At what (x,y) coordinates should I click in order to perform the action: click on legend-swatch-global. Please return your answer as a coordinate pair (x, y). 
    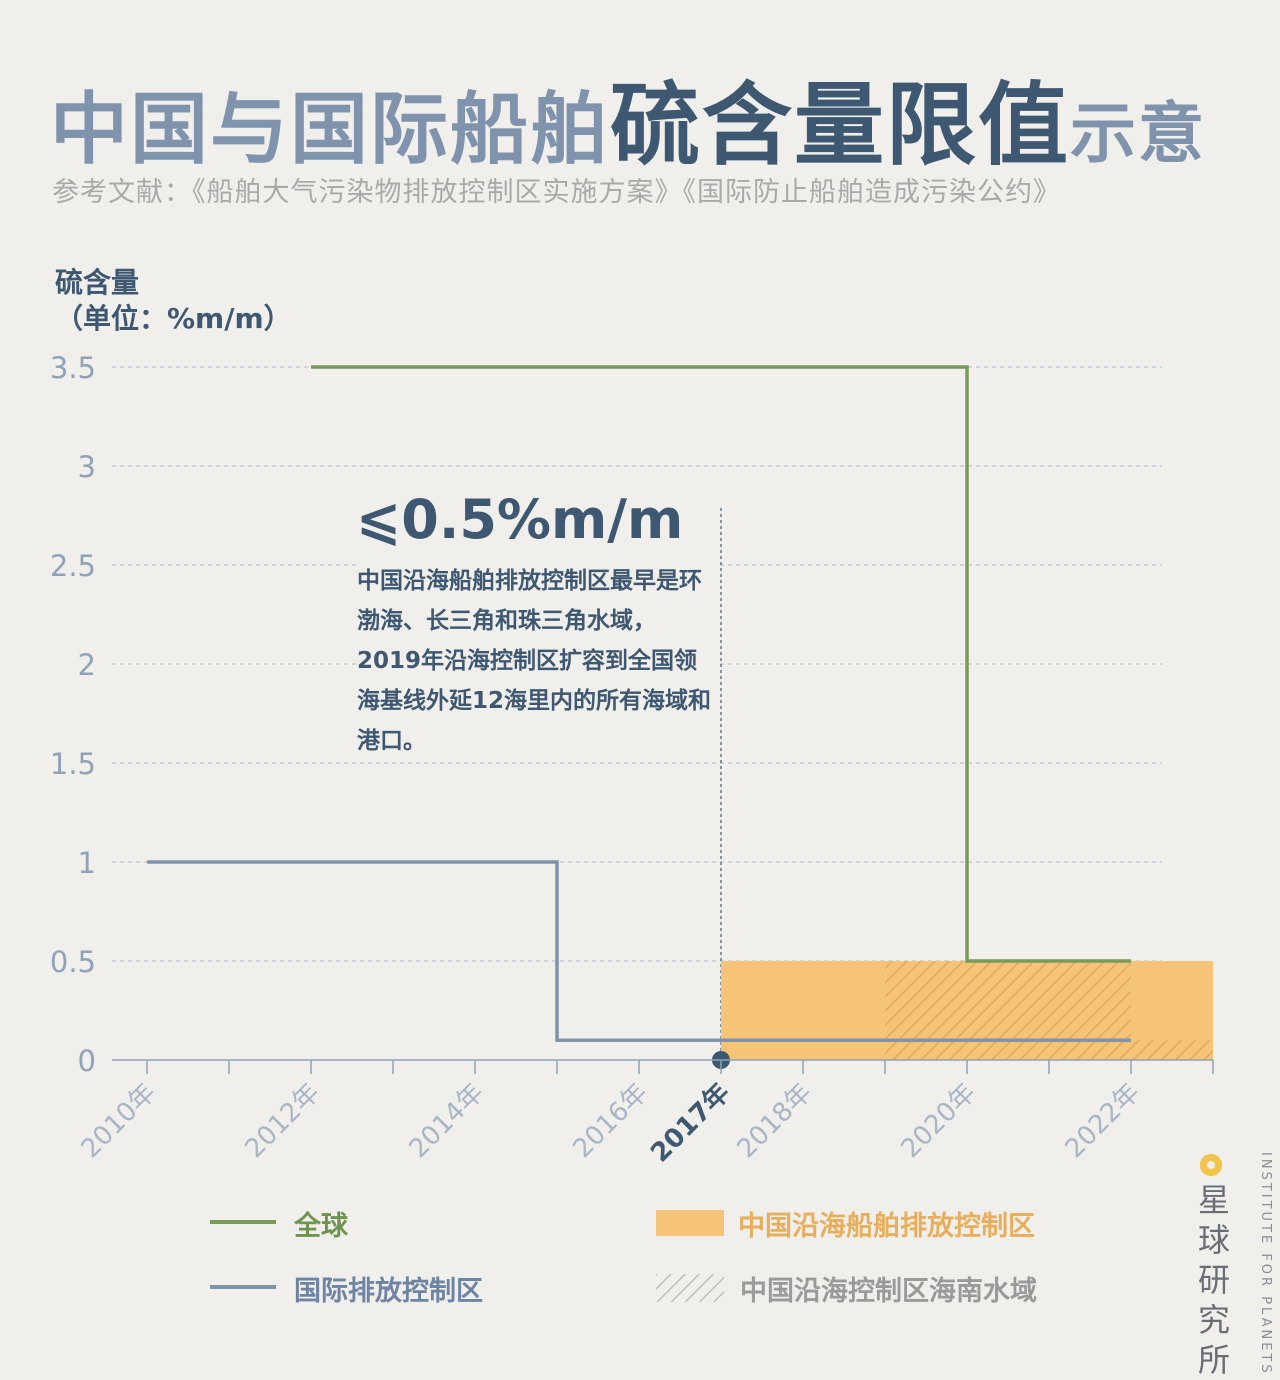
    Looking at the image, I should click on (243, 1222).